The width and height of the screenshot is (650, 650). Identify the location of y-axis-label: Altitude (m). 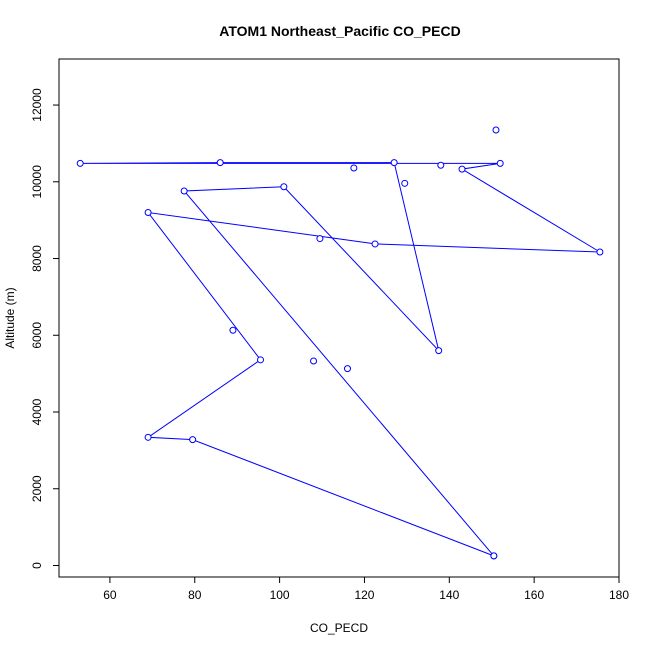
(10, 317).